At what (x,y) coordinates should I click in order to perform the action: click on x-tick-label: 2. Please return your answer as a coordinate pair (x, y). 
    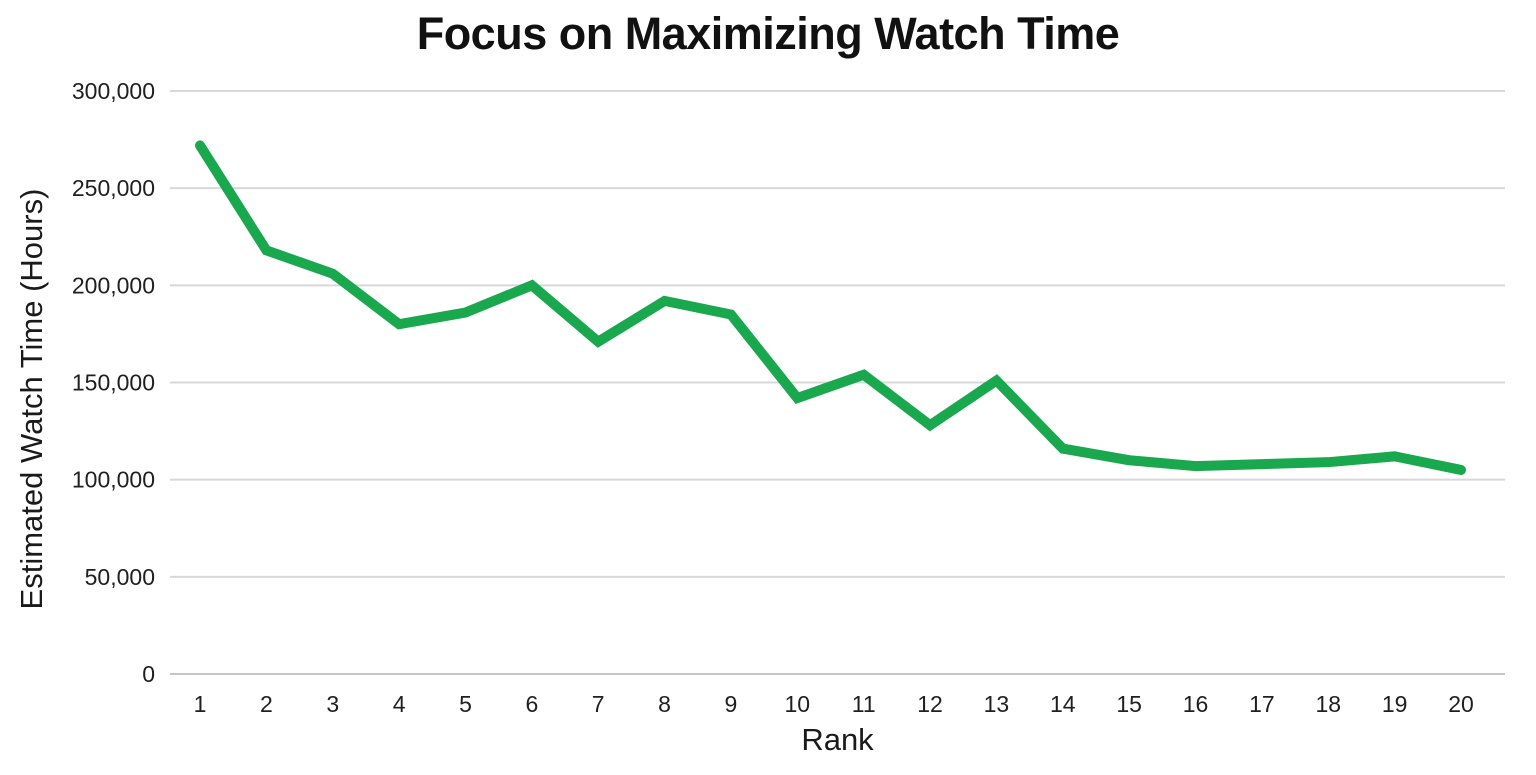
    Looking at the image, I should click on (266, 704).